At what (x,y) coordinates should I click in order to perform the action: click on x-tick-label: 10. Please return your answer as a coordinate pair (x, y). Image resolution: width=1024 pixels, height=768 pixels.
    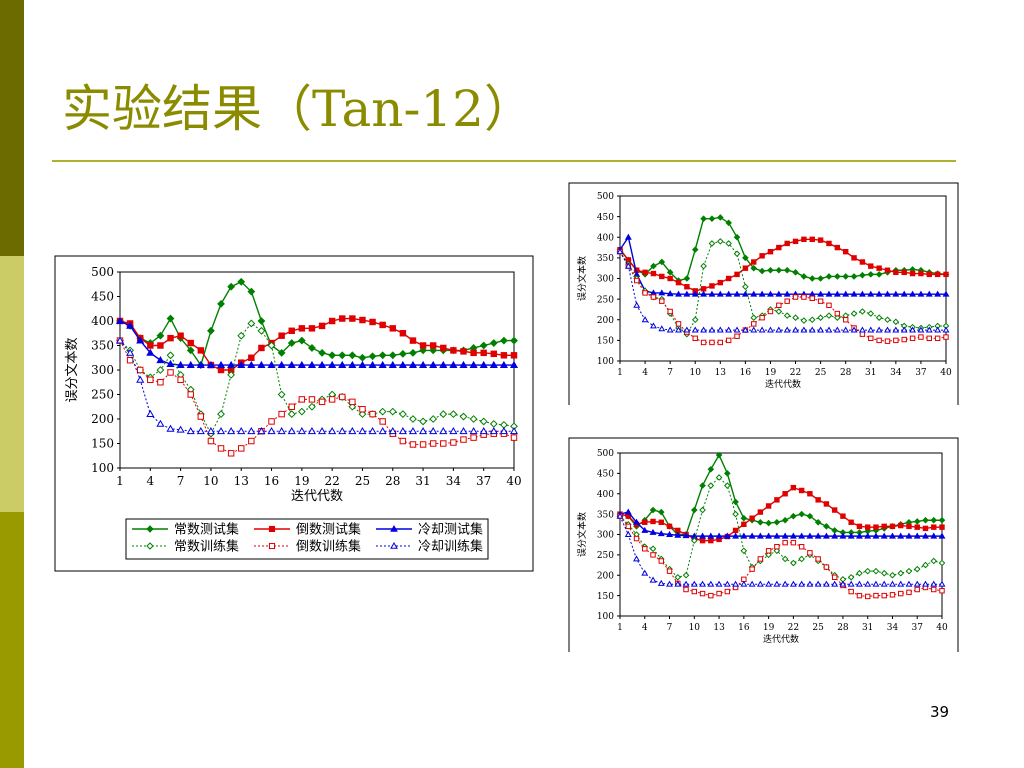
    Looking at the image, I should click on (696, 373).